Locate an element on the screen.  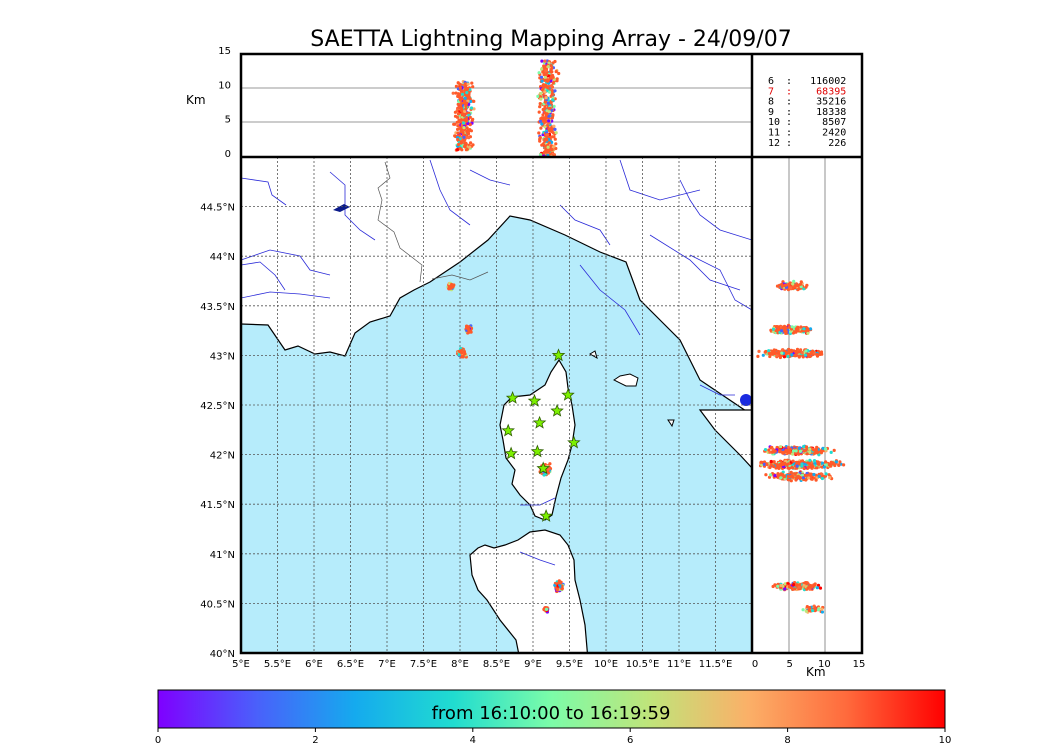
latitude-altitude-panel: 0 5 10 15 Km is located at coordinates (809, 418).